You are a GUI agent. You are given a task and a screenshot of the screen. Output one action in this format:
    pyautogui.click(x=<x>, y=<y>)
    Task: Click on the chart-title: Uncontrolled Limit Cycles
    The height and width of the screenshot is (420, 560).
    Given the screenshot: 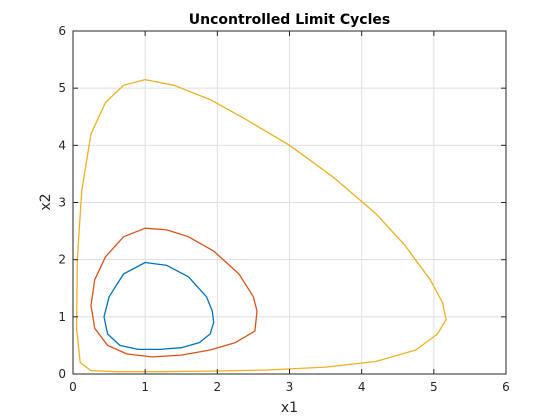 What is the action you would take?
    pyautogui.click(x=289, y=20)
    